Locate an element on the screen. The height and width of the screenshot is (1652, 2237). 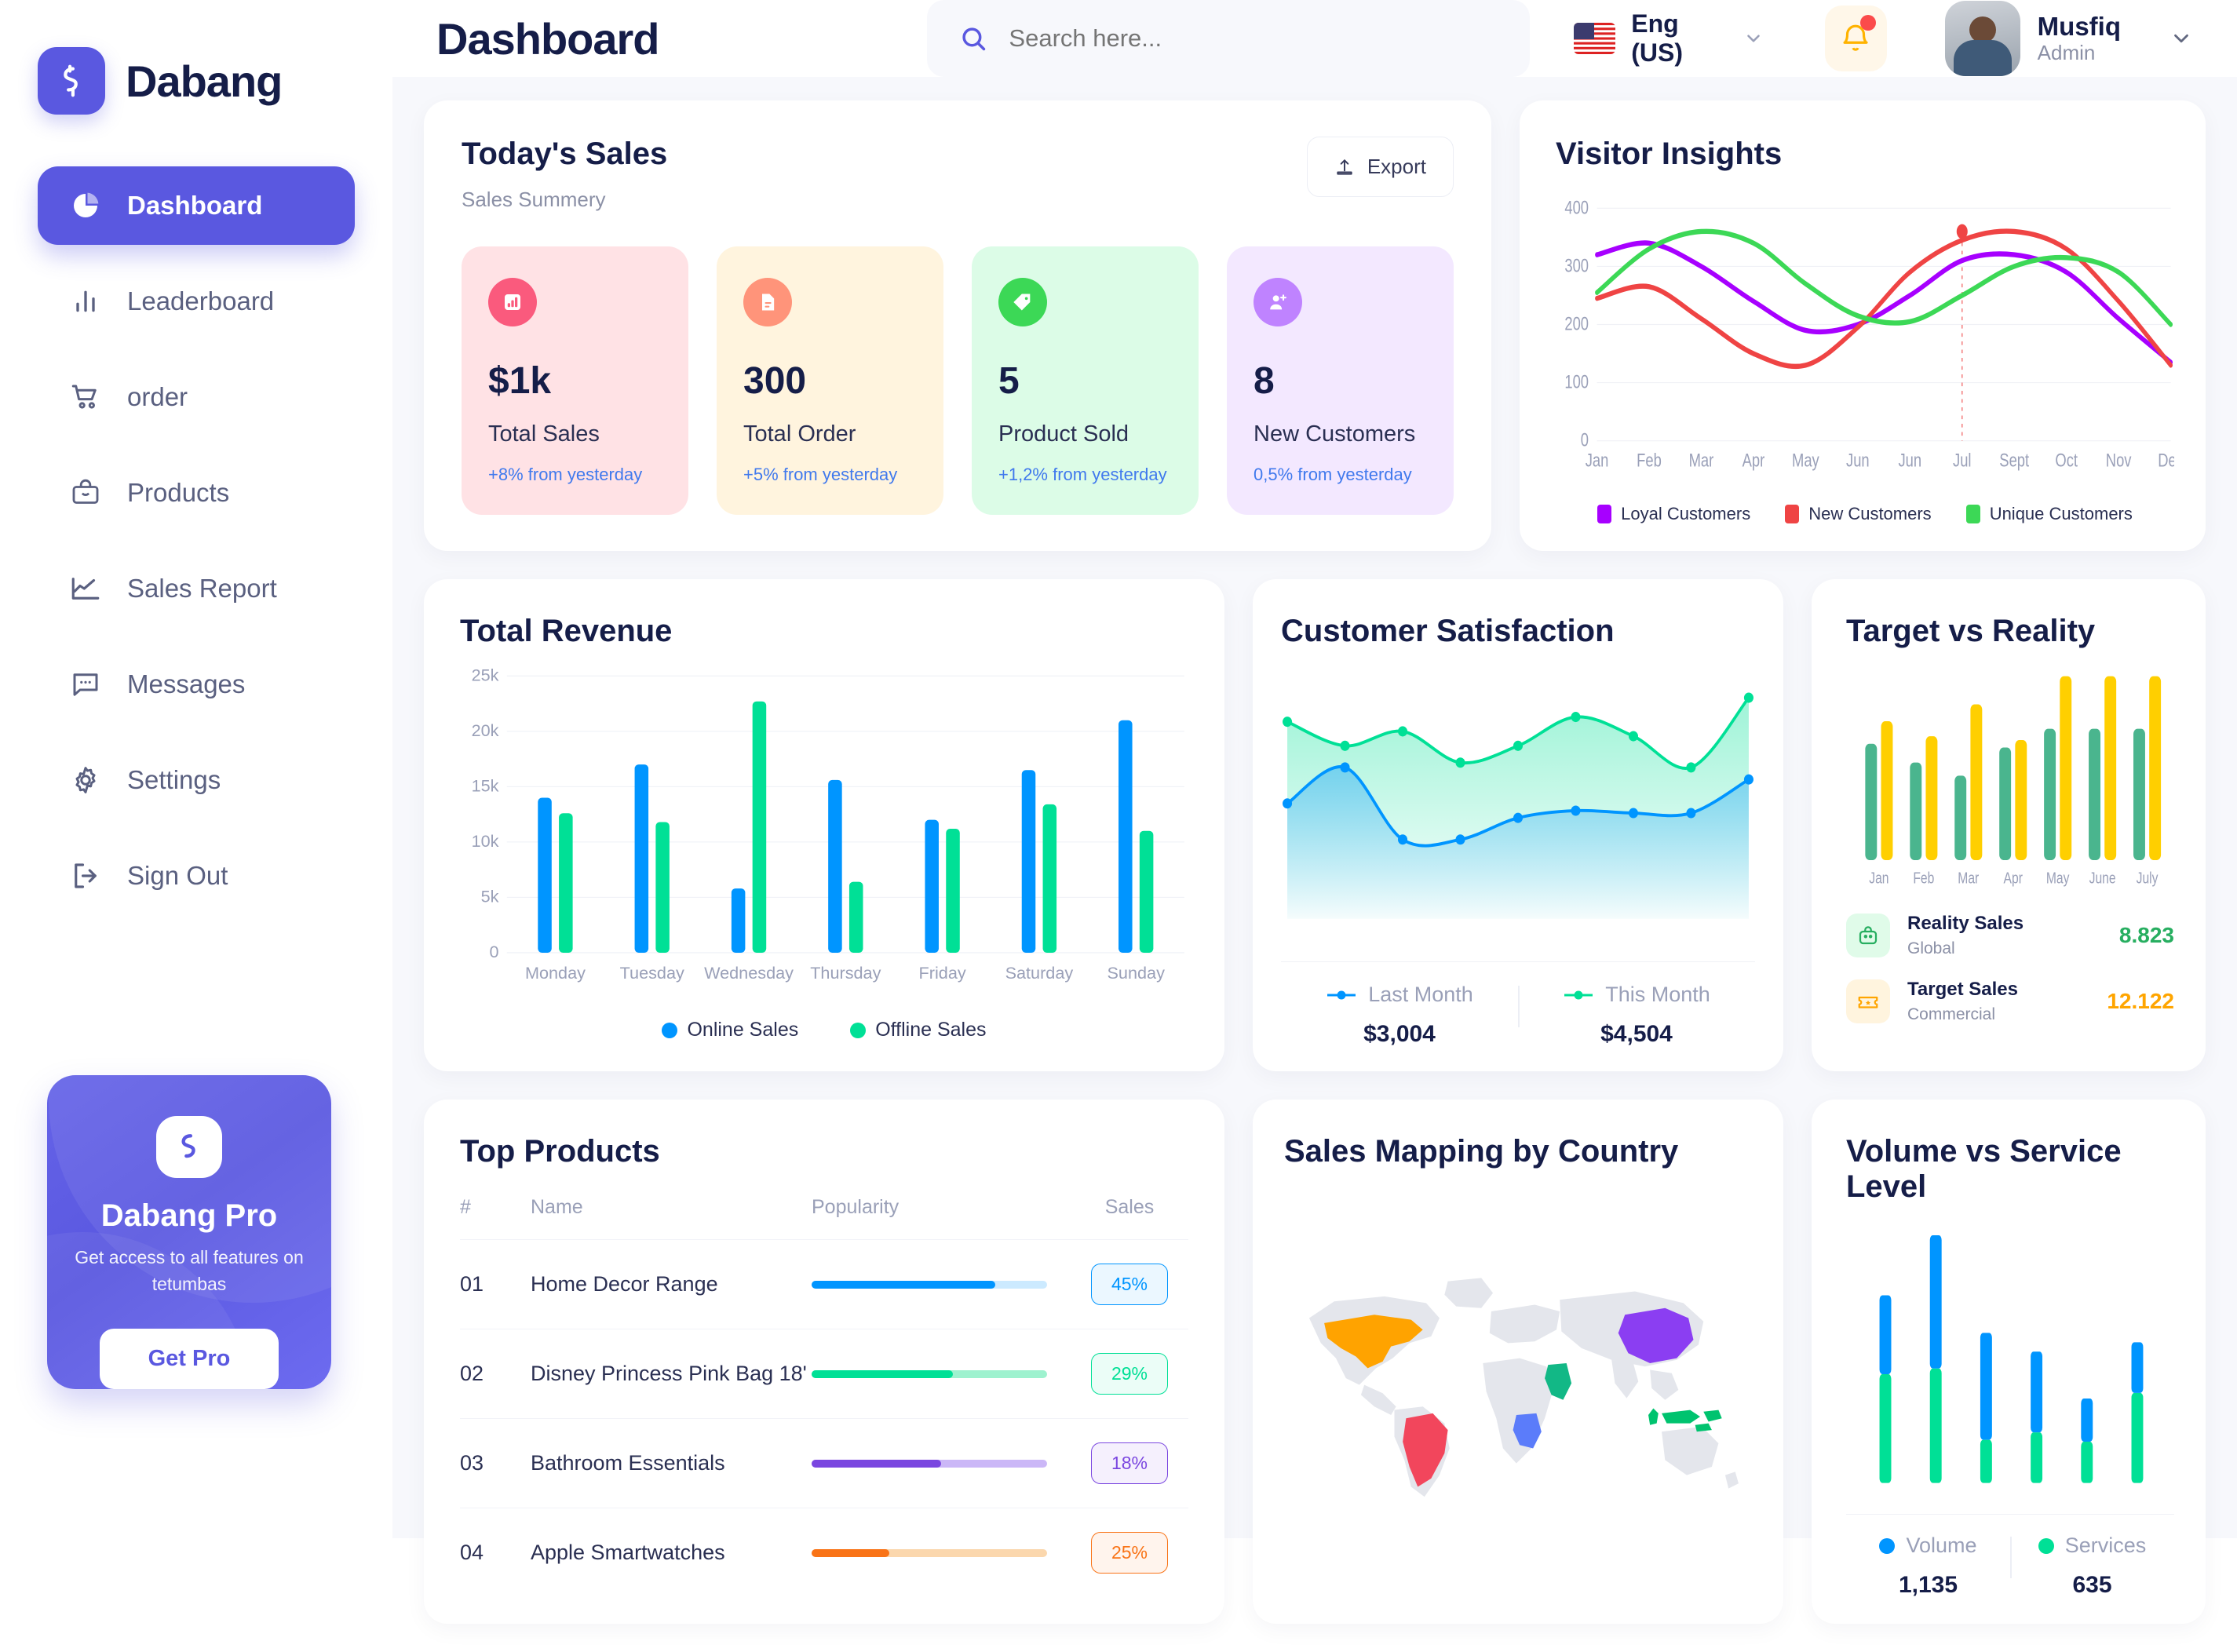
sidebar-item-label: Sales Report is located at coordinates (202, 588).